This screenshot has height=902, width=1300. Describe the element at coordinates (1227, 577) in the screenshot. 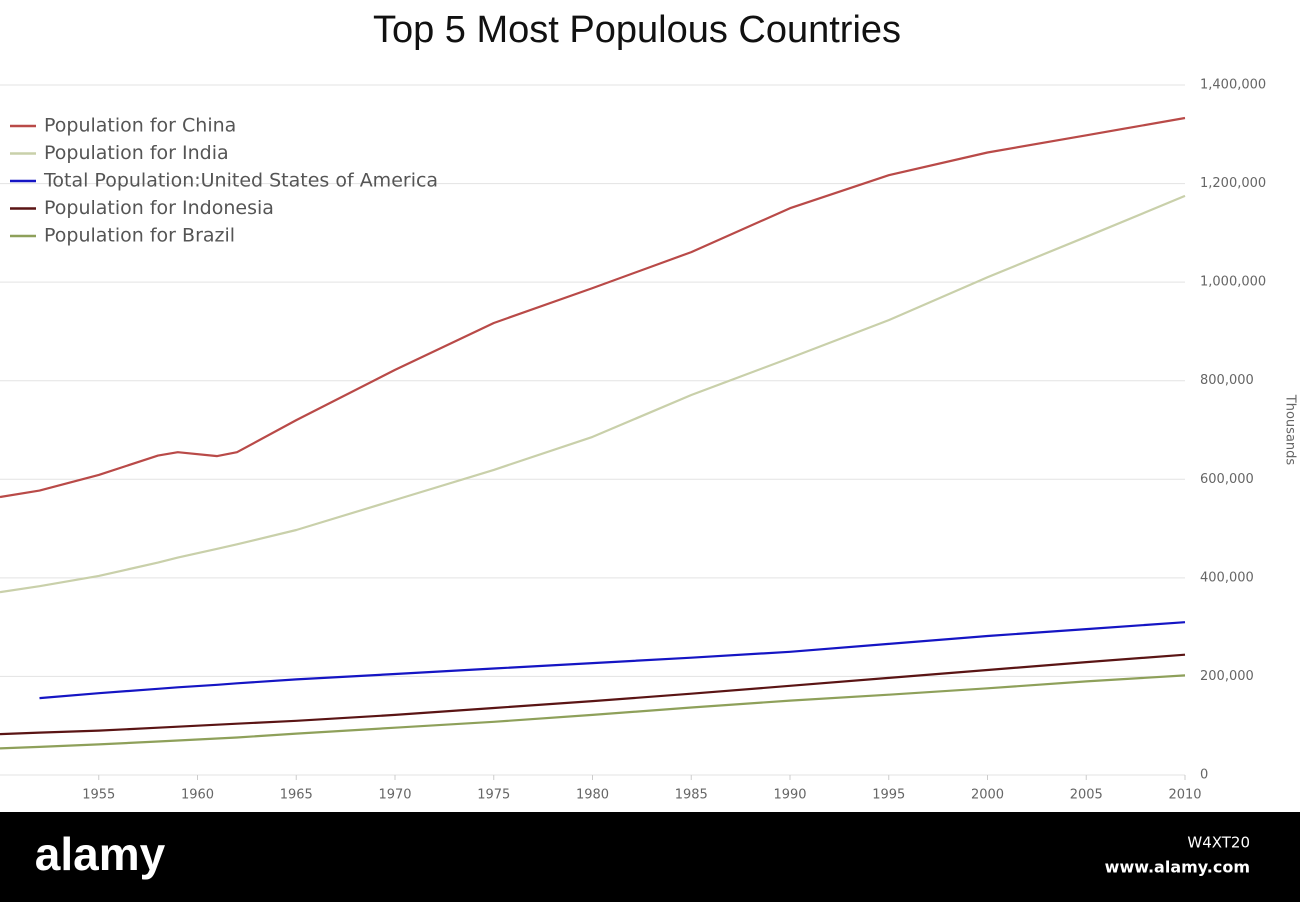

I see `y-tick-label: 400,000` at that location.